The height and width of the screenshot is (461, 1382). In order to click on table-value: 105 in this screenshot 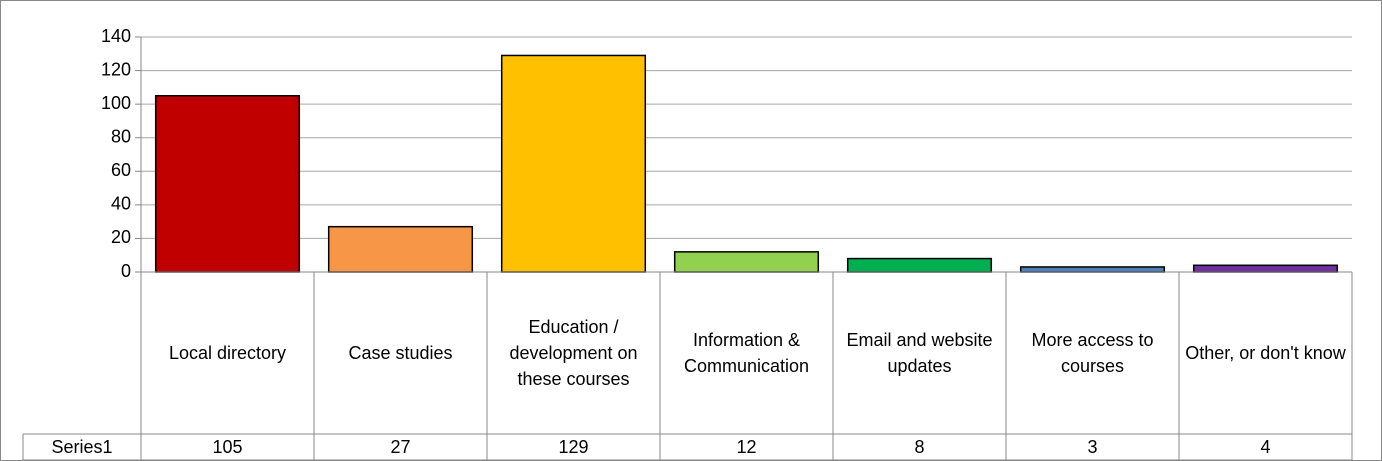, I will do `click(227, 447)`.